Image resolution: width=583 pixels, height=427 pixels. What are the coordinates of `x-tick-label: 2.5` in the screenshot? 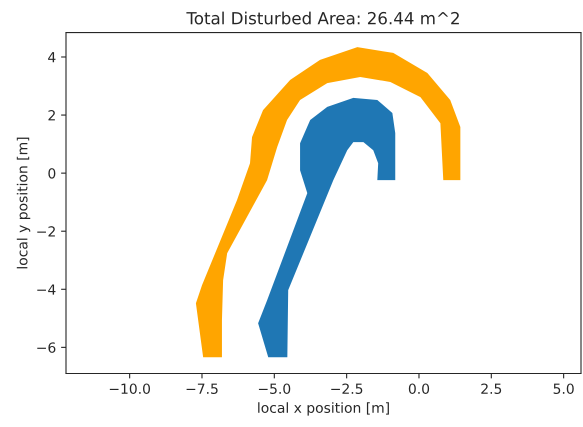 It's located at (491, 388).